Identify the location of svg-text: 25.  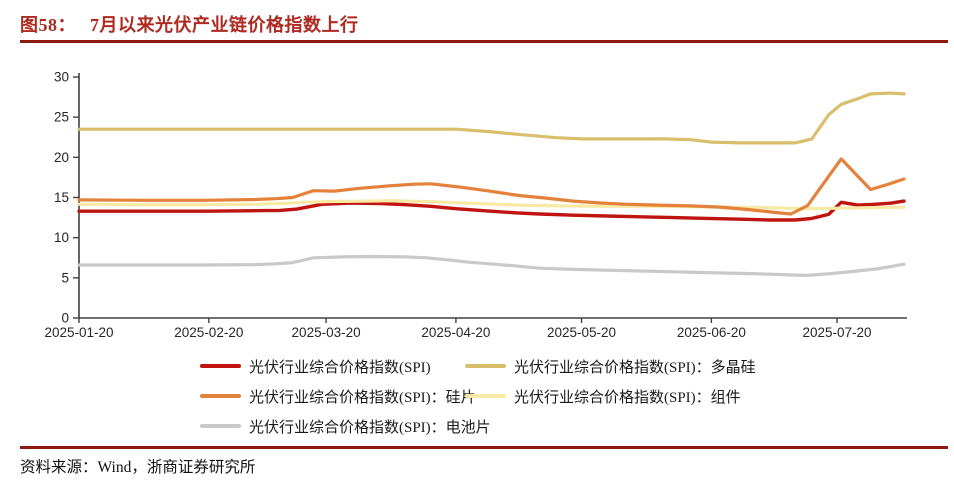
(61, 117).